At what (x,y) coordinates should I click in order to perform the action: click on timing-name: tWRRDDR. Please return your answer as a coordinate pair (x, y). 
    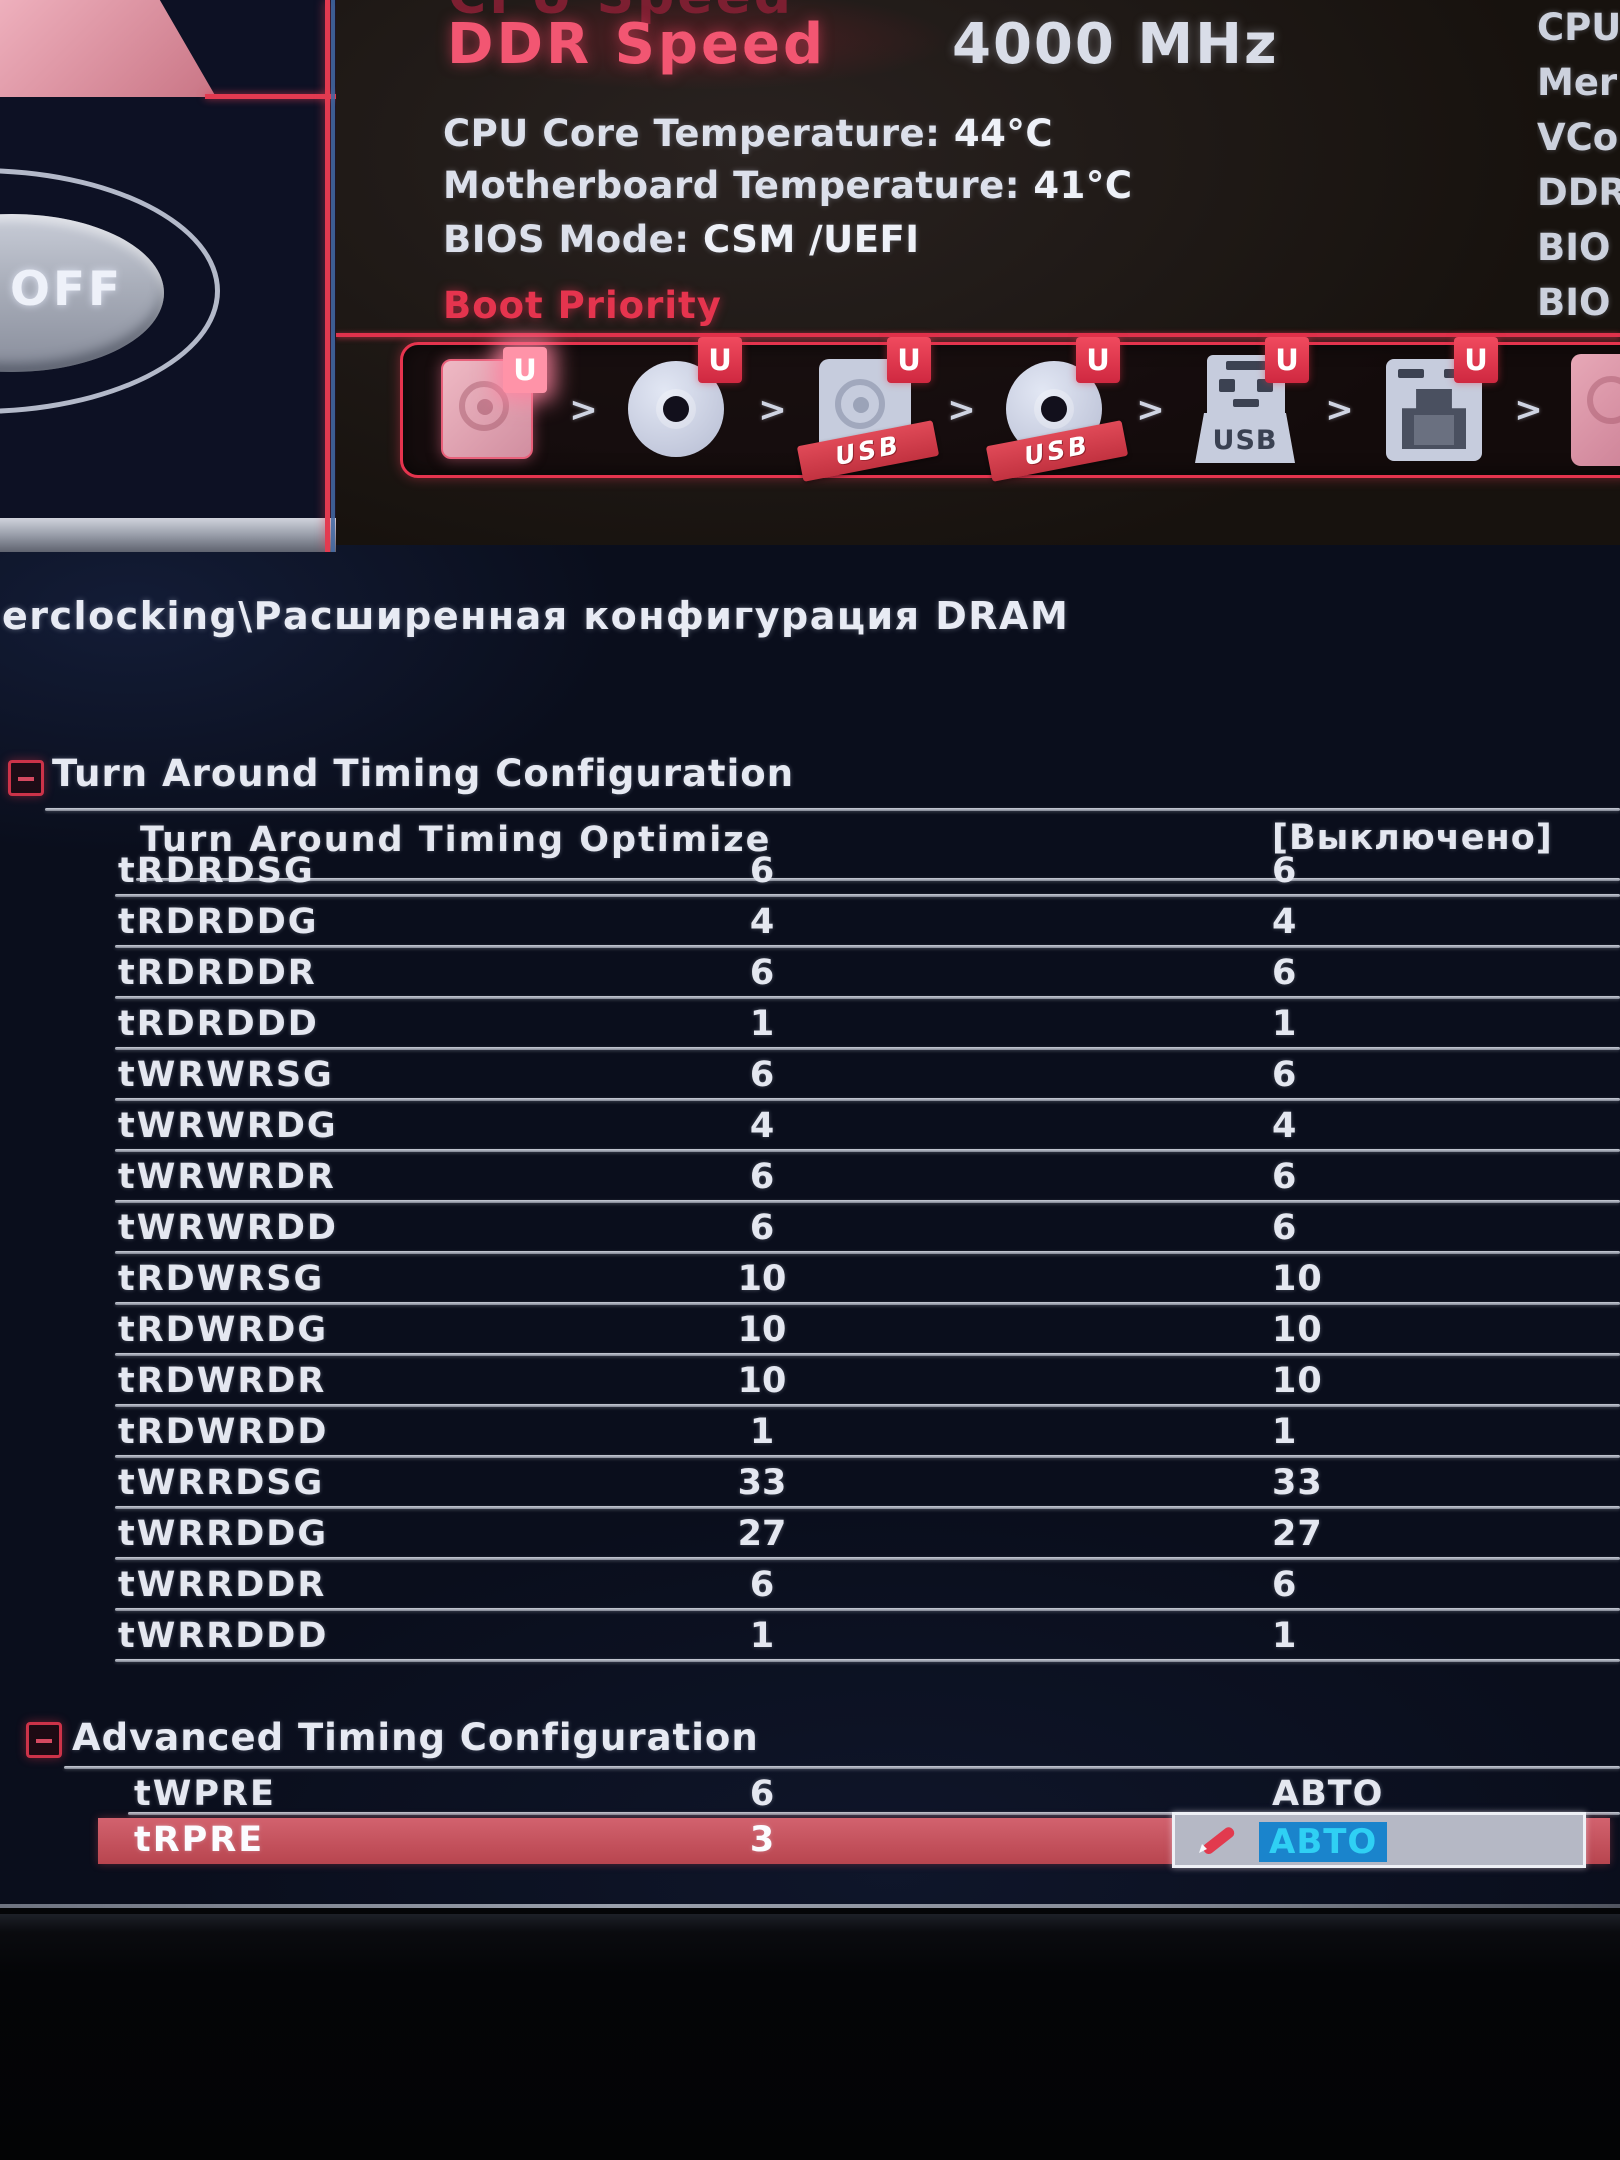
    Looking at the image, I should click on (222, 1585).